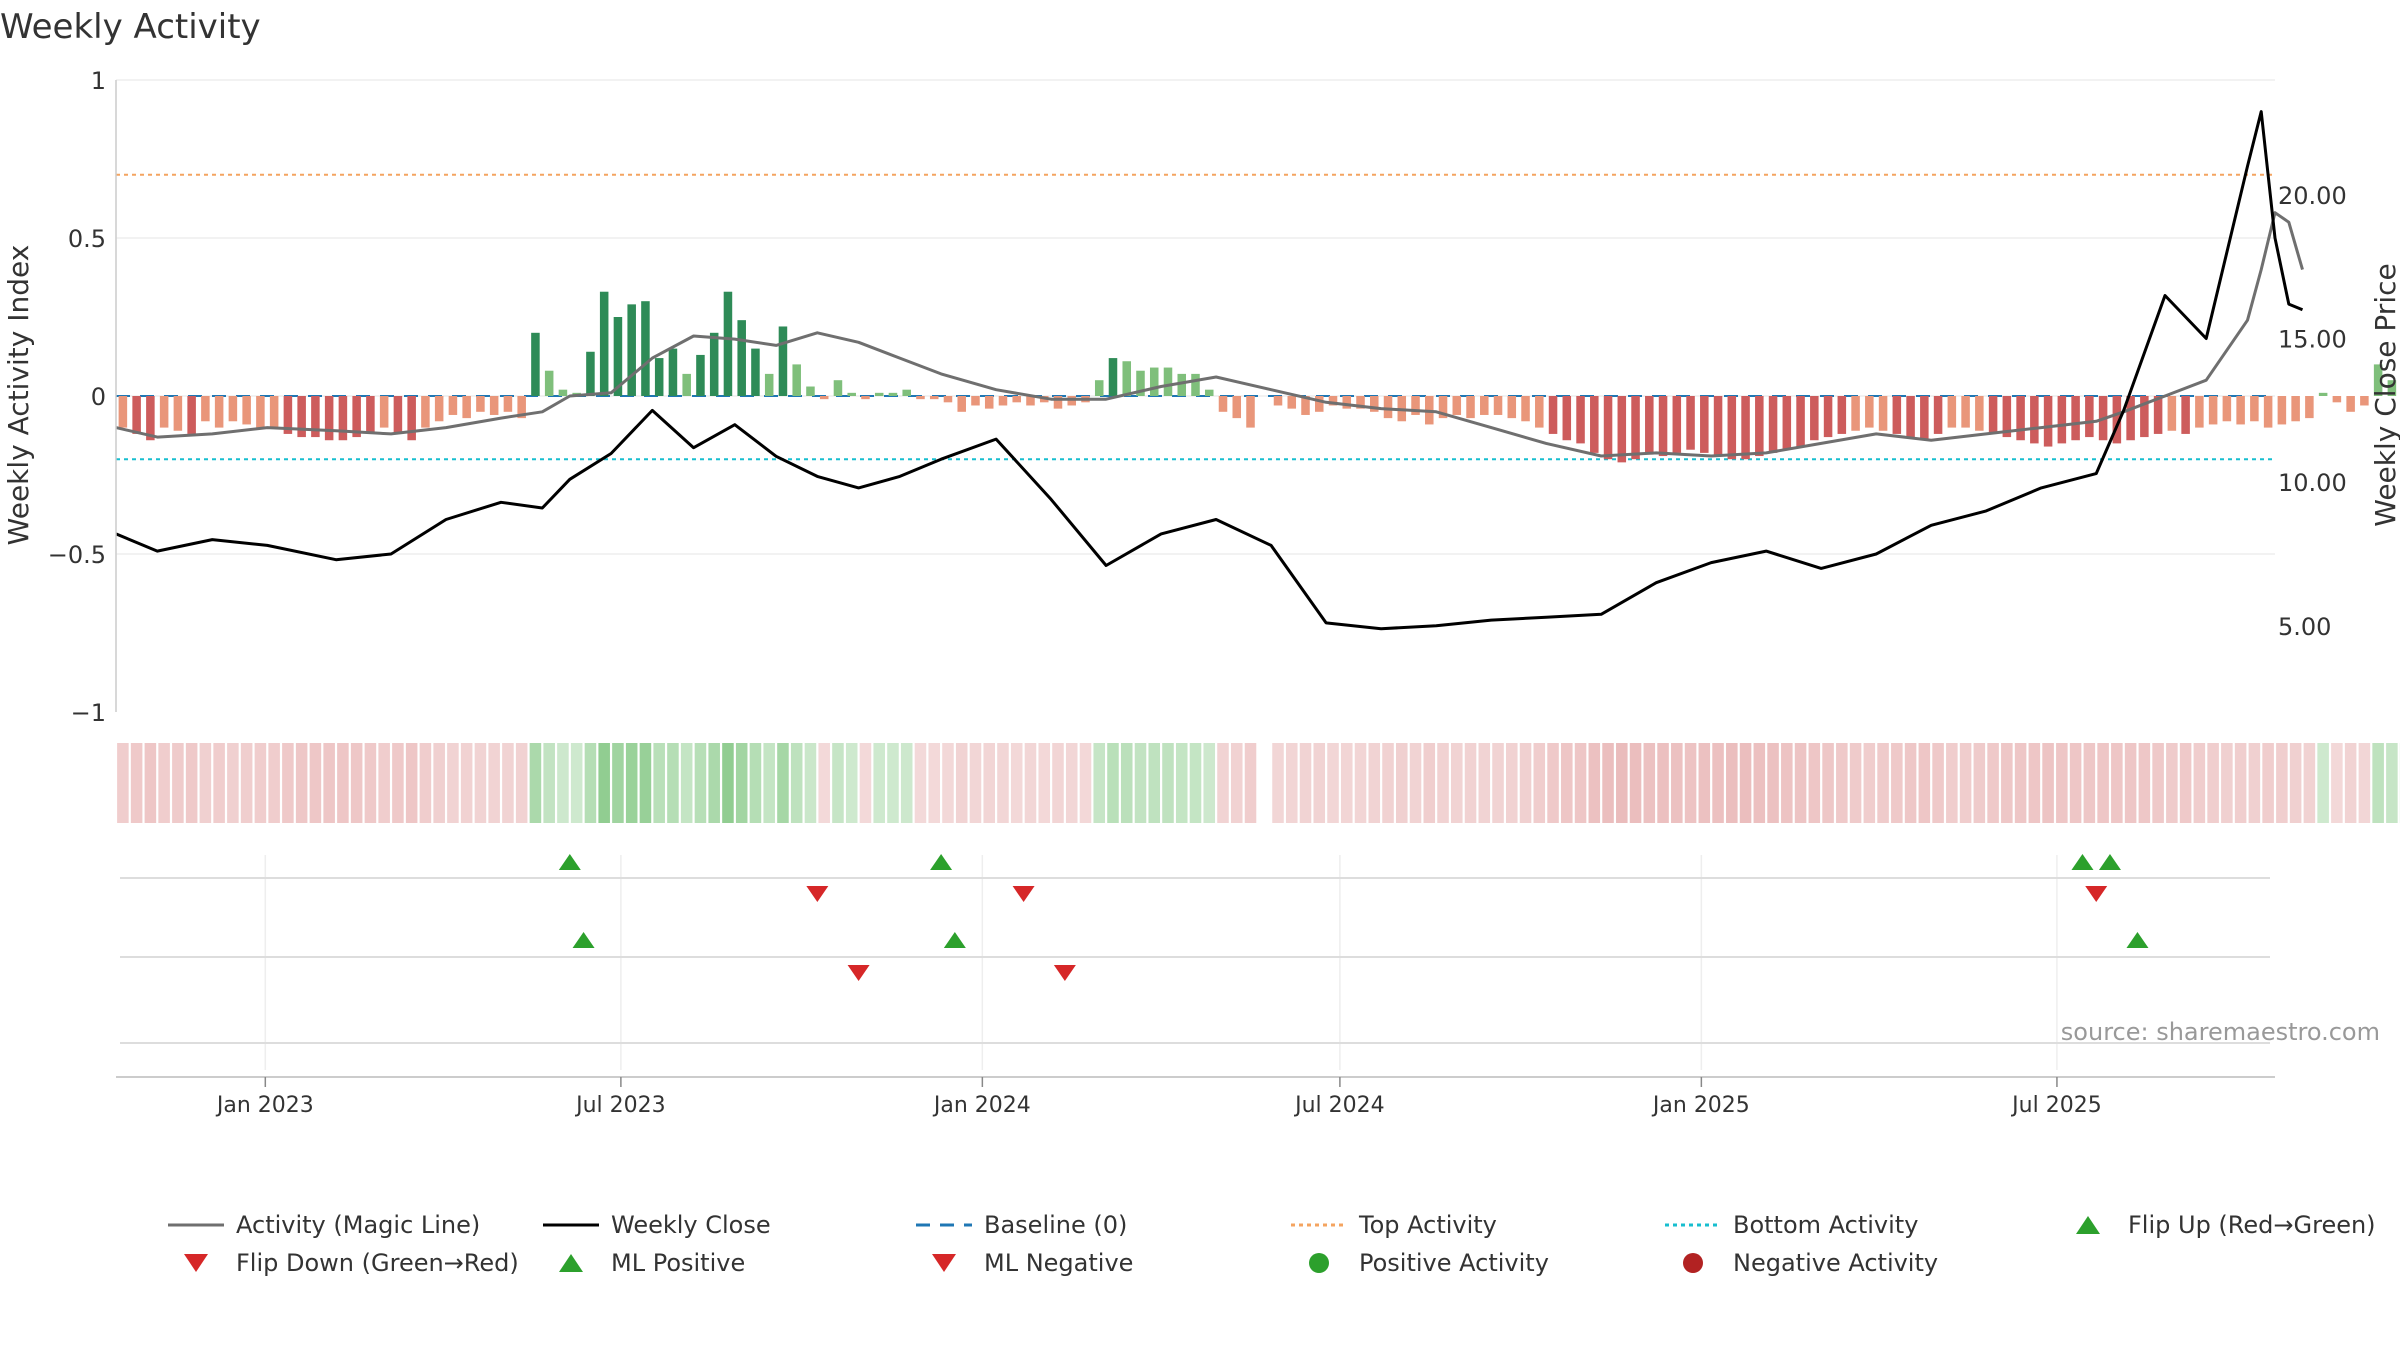 The image size is (2400, 1350). Describe the element at coordinates (98, 397) in the screenshot. I see `y-left-tick-label: 0` at that location.